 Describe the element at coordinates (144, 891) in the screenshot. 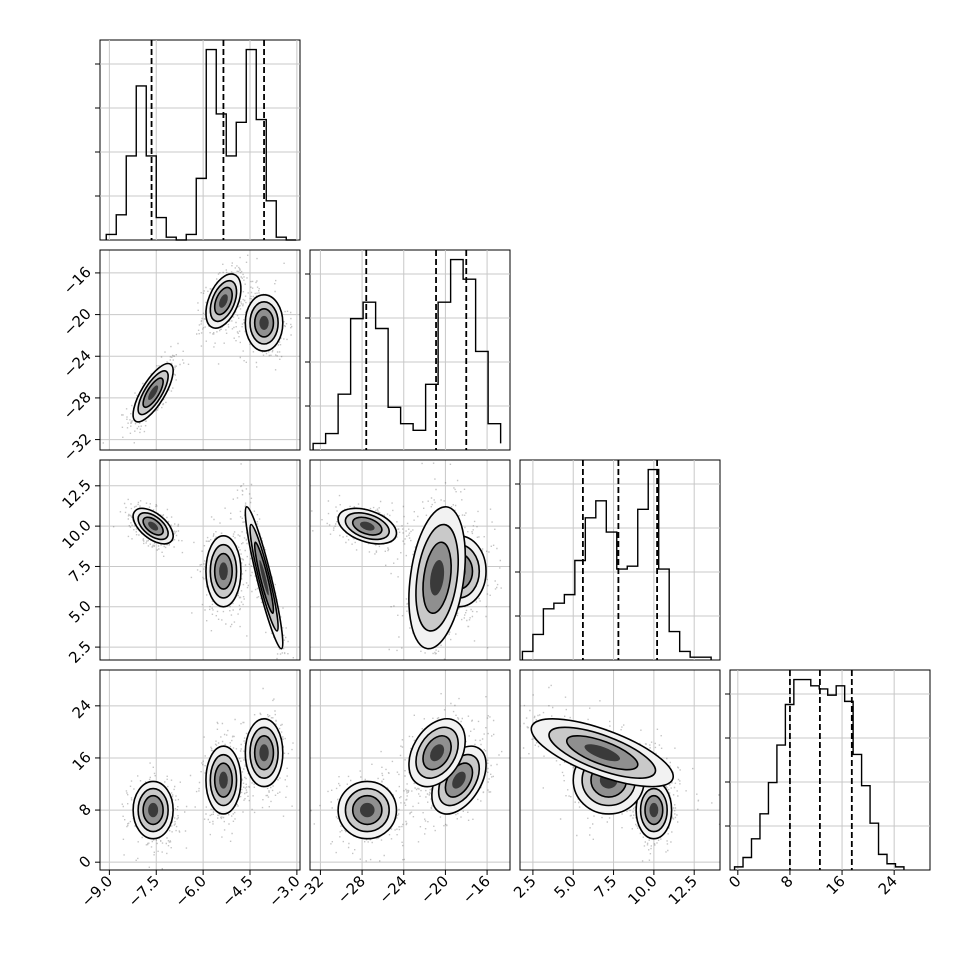

I see `x-tick-label: −7.5` at that location.